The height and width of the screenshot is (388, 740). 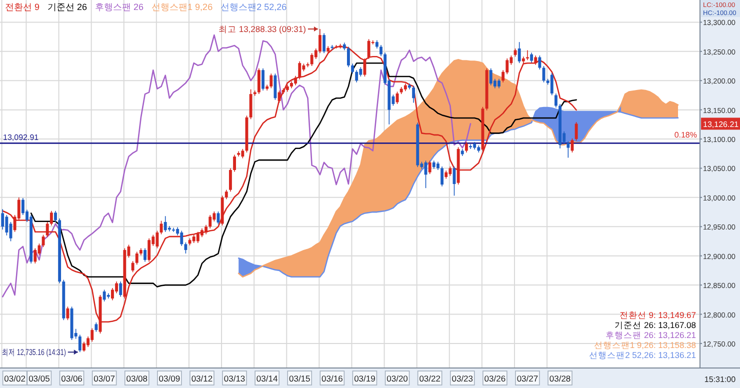 What do you see at coordinates (645, 345) in the screenshot?
I see `annotation: 선행스팬1 9,26: 13,158.38` at bounding box center [645, 345].